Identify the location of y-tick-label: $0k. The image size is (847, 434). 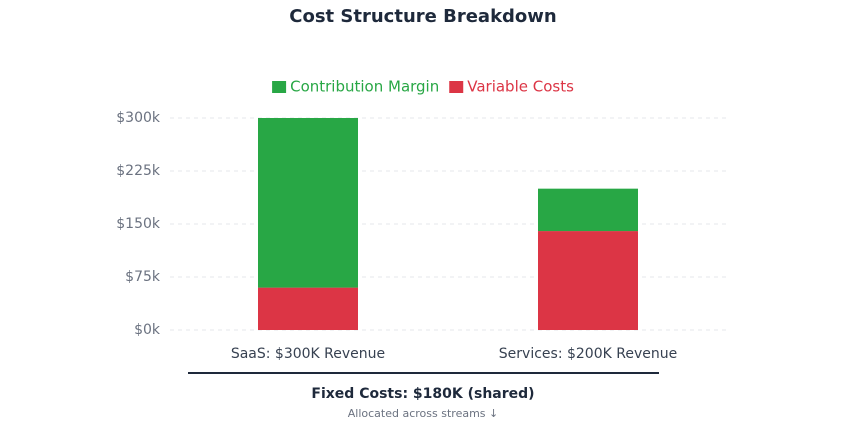
(147, 330).